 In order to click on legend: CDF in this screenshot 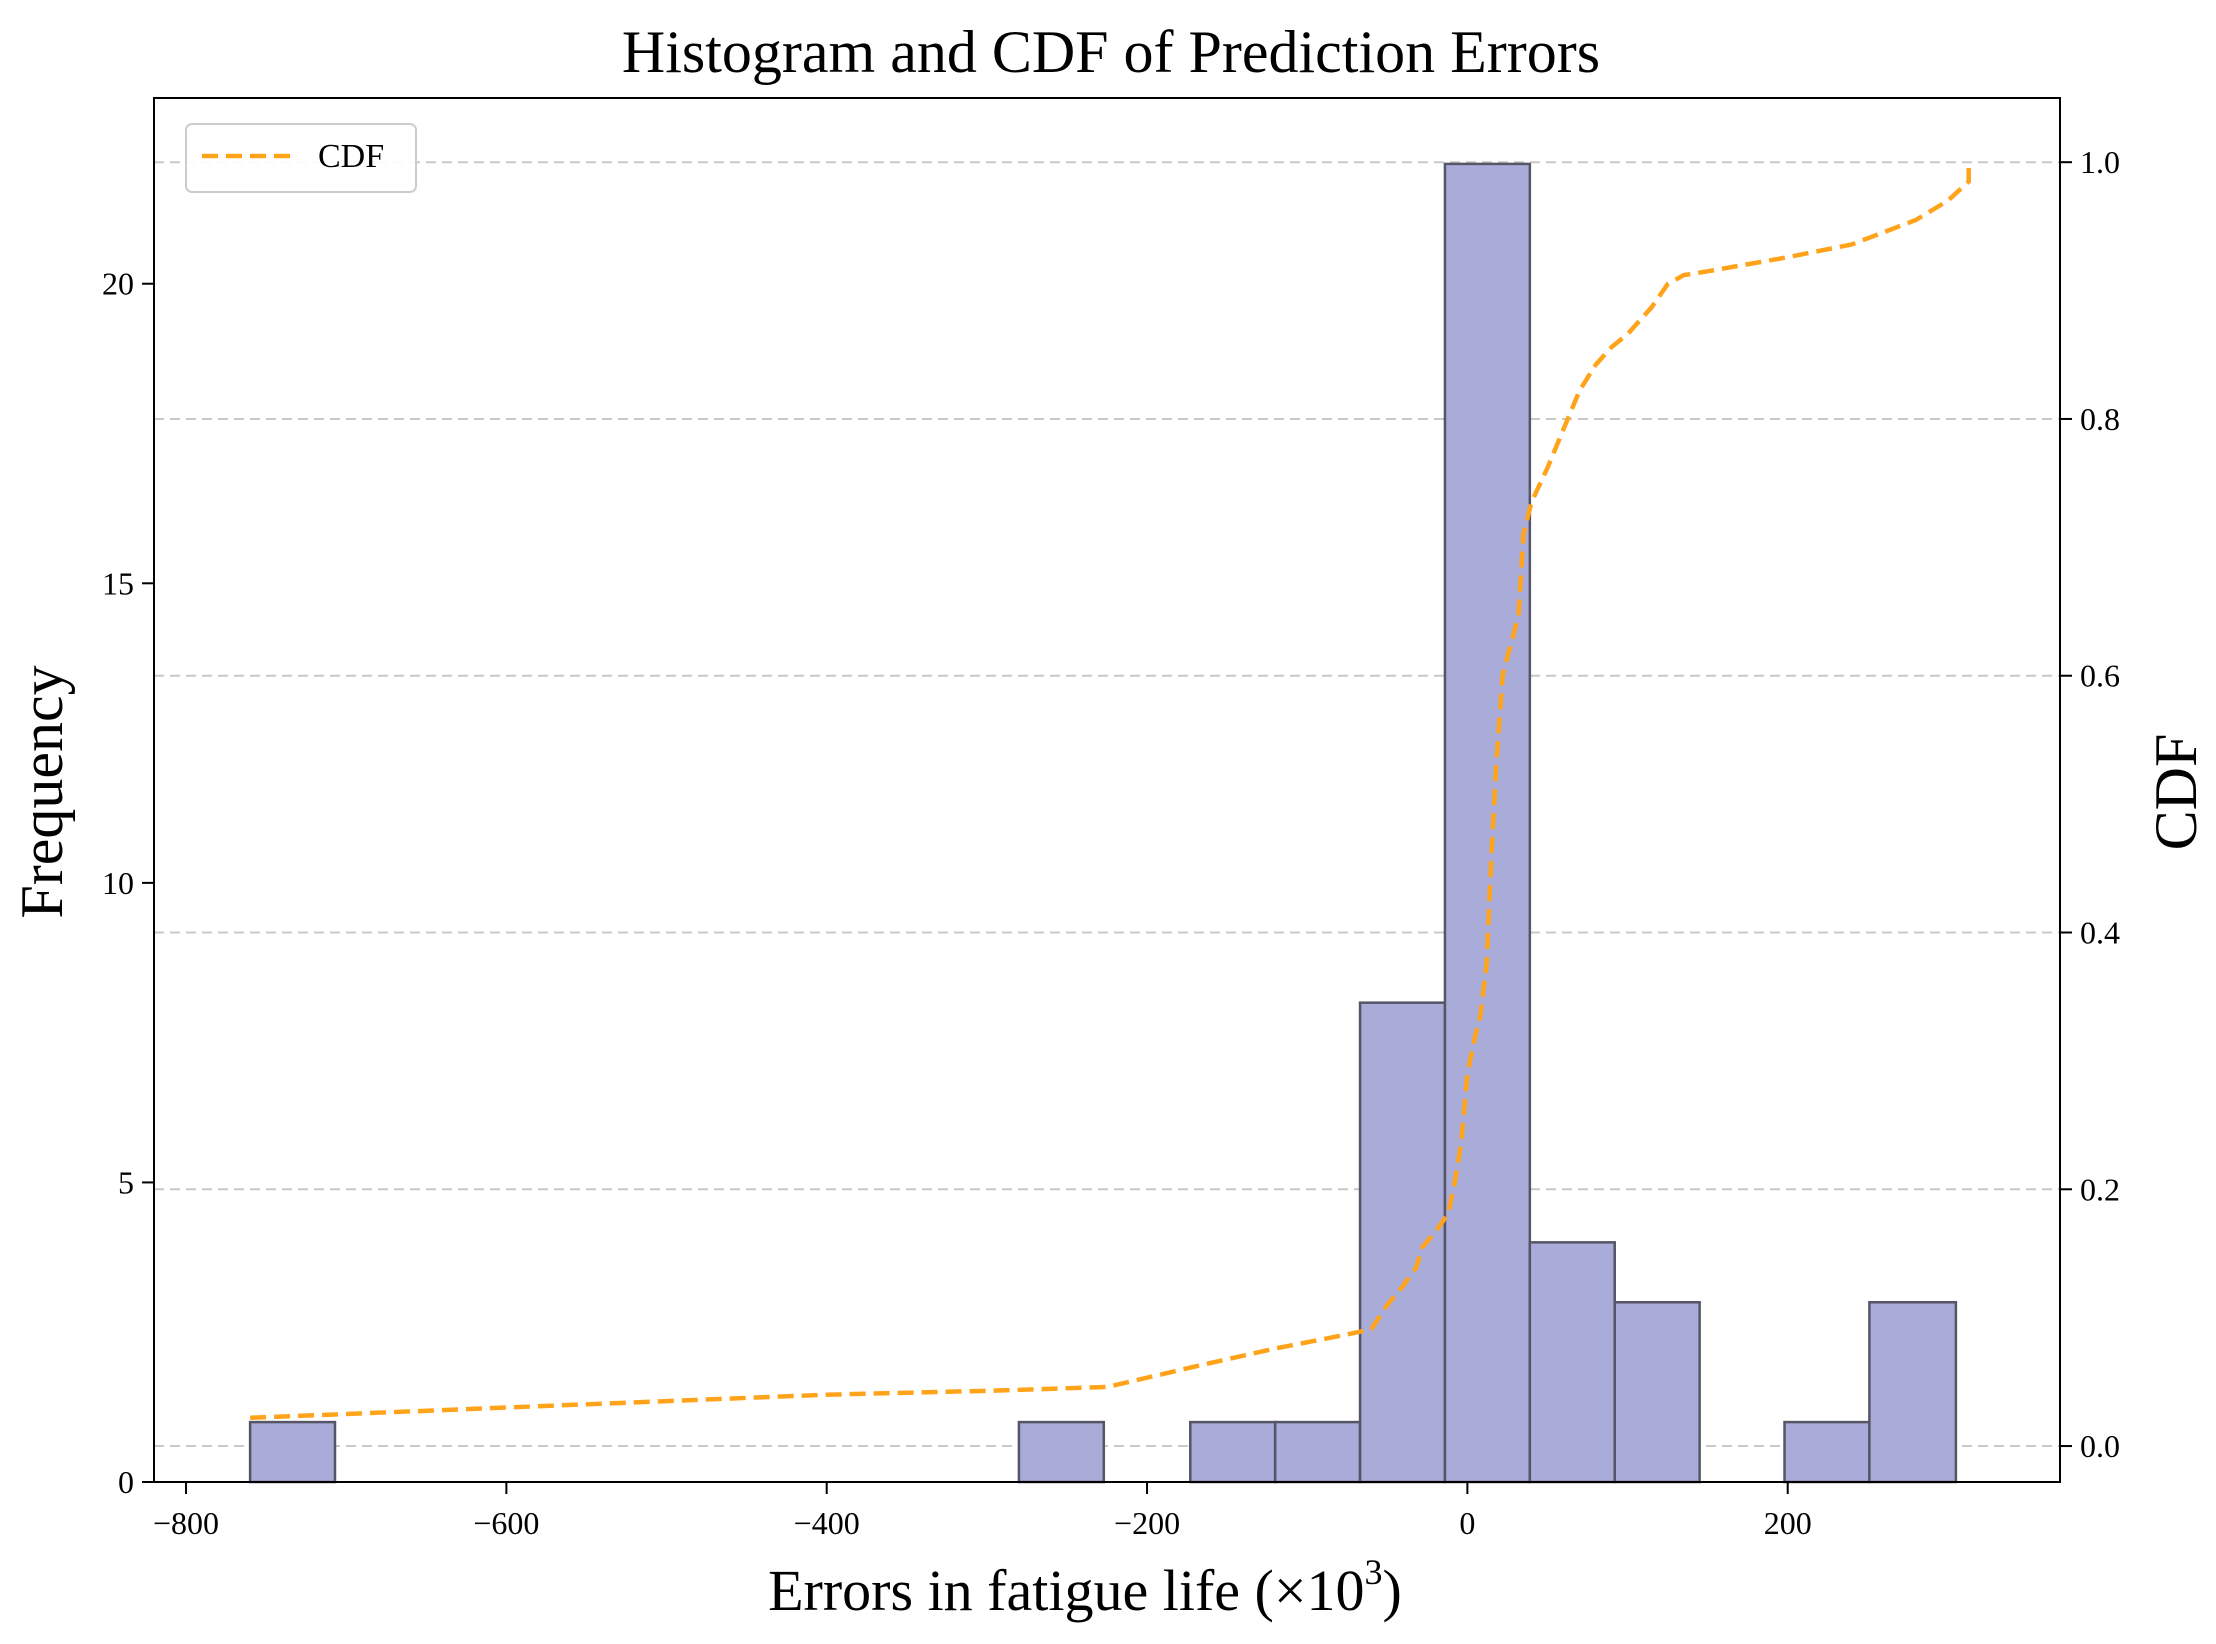, I will do `click(301, 158)`.